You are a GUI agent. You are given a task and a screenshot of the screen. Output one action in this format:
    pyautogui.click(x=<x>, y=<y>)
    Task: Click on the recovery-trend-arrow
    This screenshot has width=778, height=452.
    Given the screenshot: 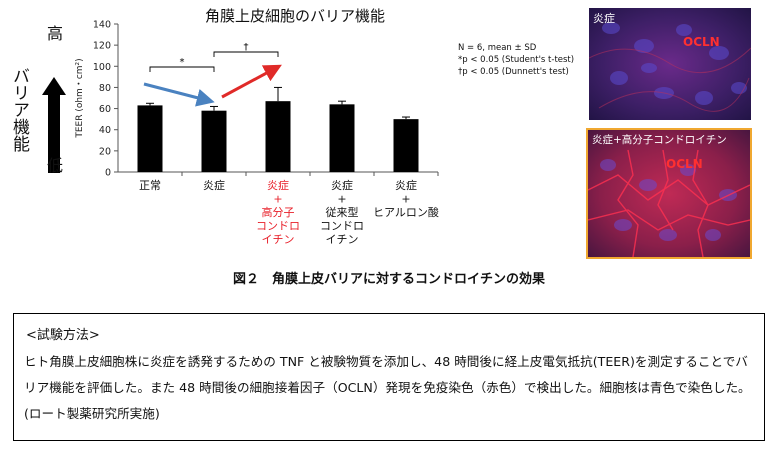 What is the action you would take?
    pyautogui.click(x=251, y=81)
    